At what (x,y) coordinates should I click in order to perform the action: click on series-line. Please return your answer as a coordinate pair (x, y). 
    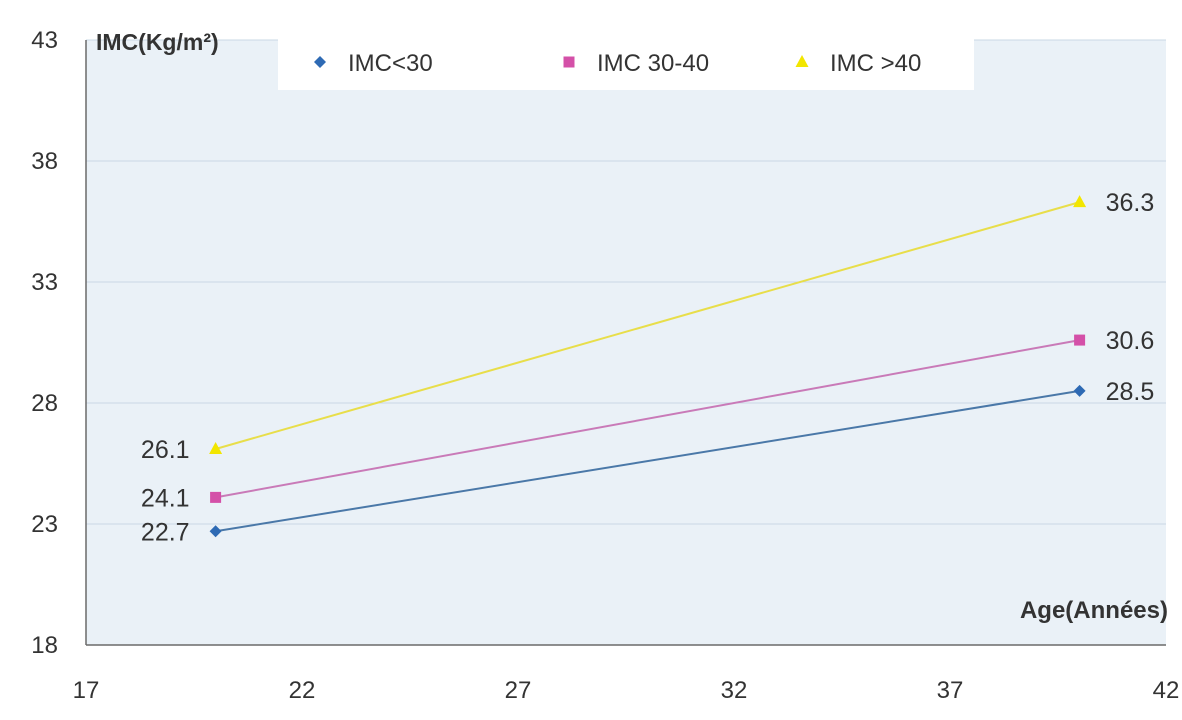
    Looking at the image, I should click on (647, 461).